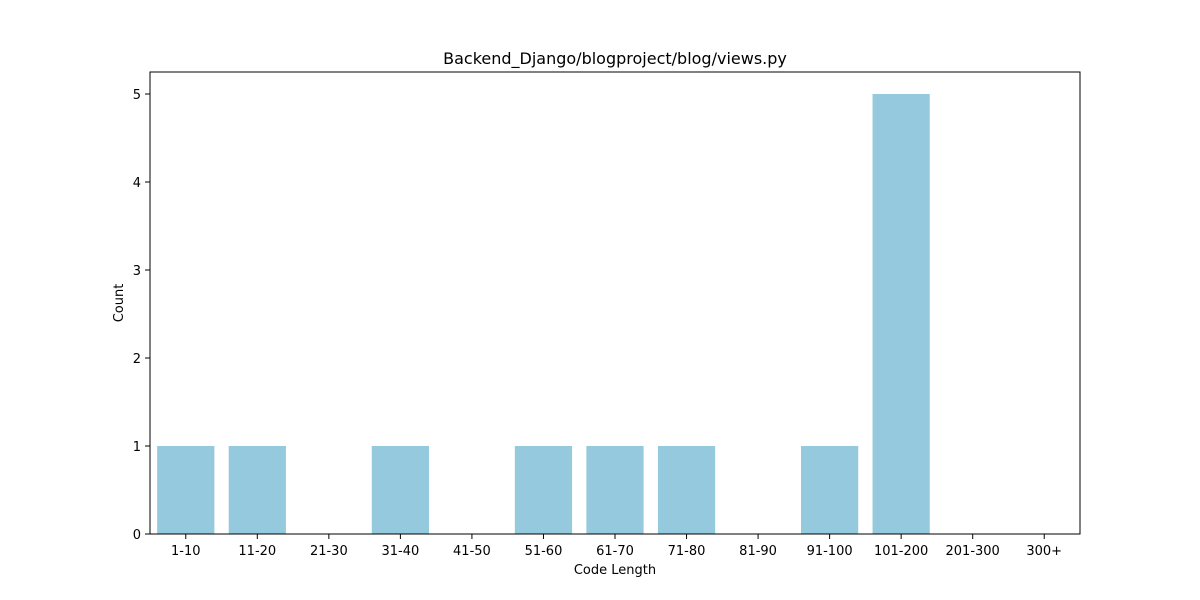 The width and height of the screenshot is (1200, 600). Describe the element at coordinates (544, 551) in the screenshot. I see `x-tick-label: 51-60` at that location.